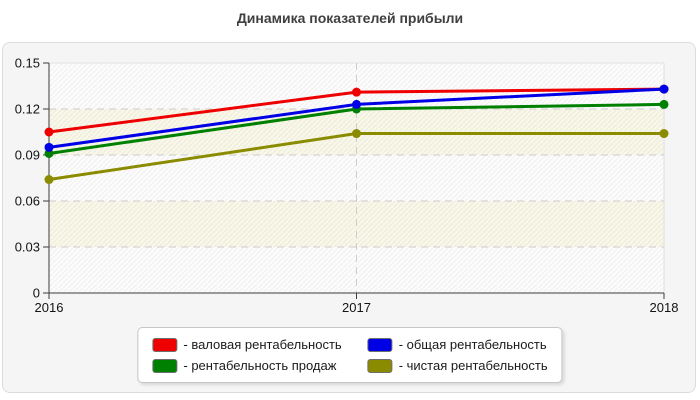 Image resolution: width=700 pixels, height=400 pixels. What do you see at coordinates (27, 63) in the screenshot?
I see `y-tick-label: 0.15` at bounding box center [27, 63].